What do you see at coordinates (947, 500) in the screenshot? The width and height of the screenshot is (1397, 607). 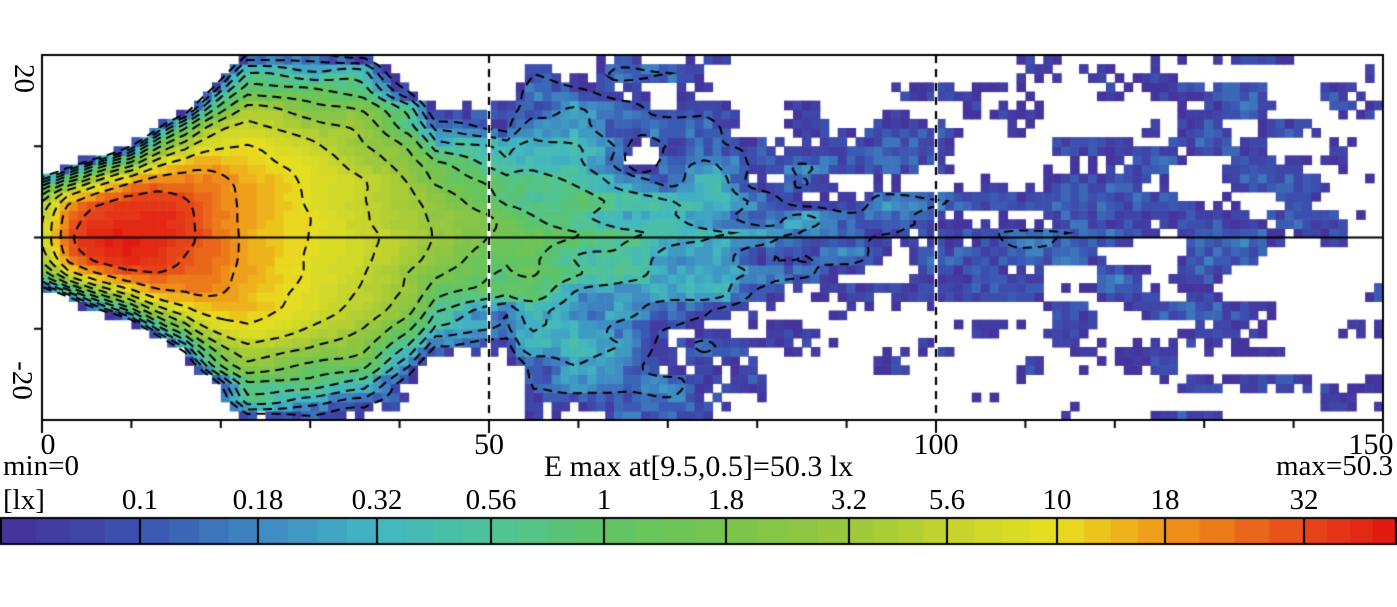 I see `colorbar-tick-label: 5.6` at bounding box center [947, 500].